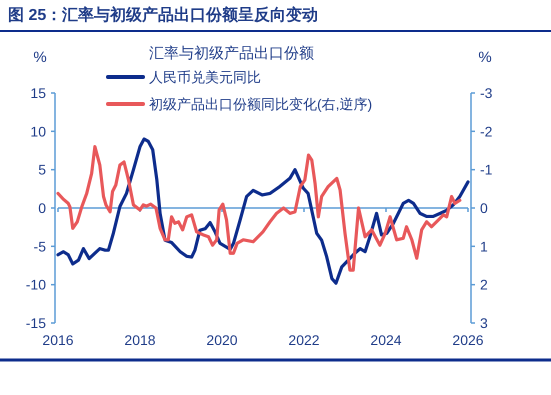 The height and width of the screenshot is (395, 551). What do you see at coordinates (58, 340) in the screenshot?
I see `x-tick-label: 2016` at bounding box center [58, 340].